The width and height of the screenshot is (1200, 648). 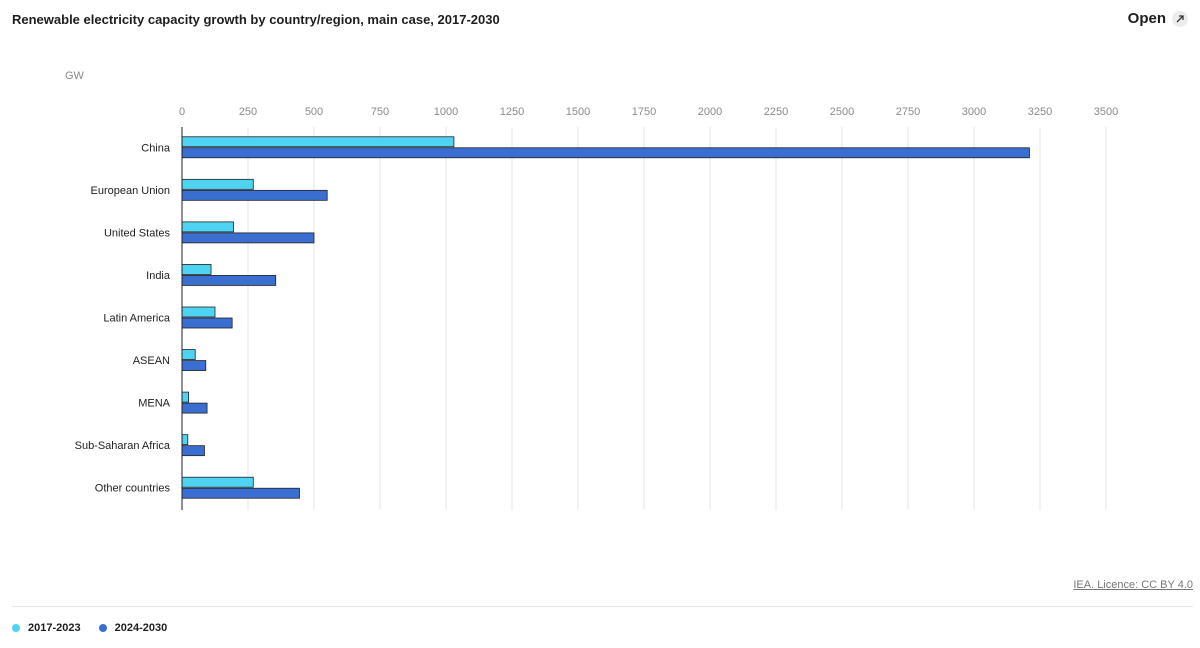 I want to click on category-label: Latin America, so click(x=137, y=319).